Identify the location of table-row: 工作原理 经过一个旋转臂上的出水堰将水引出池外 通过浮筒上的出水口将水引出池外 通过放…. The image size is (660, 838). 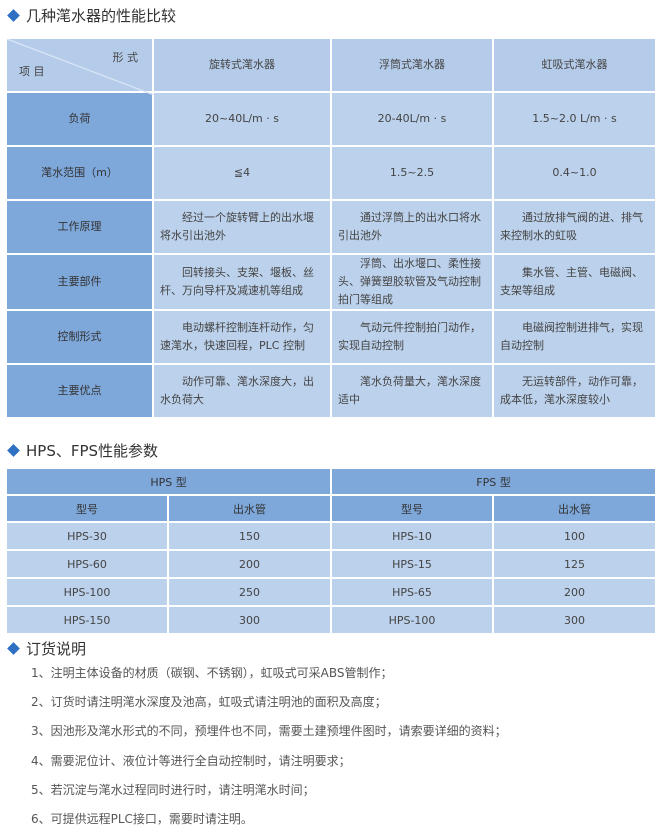
(331, 227).